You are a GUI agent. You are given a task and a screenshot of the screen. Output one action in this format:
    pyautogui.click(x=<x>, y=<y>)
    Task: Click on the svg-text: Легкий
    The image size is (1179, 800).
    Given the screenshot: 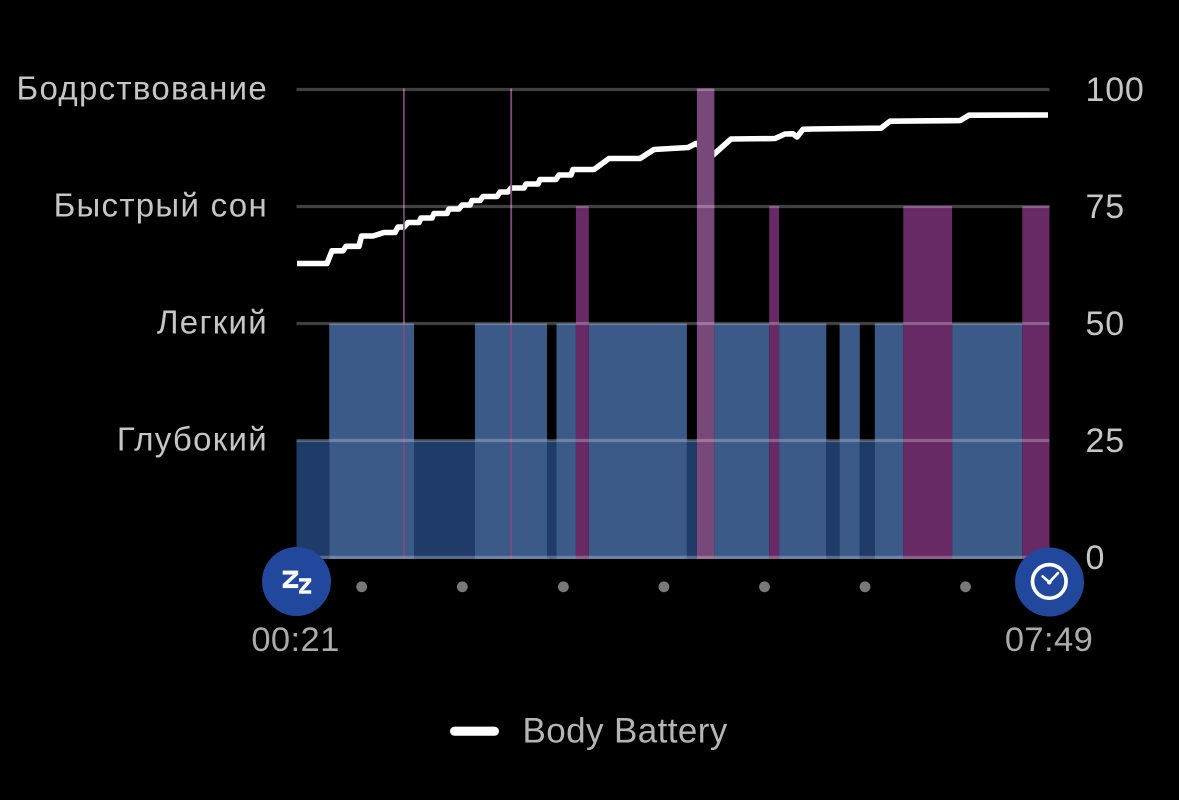 What is the action you would take?
    pyautogui.click(x=212, y=322)
    